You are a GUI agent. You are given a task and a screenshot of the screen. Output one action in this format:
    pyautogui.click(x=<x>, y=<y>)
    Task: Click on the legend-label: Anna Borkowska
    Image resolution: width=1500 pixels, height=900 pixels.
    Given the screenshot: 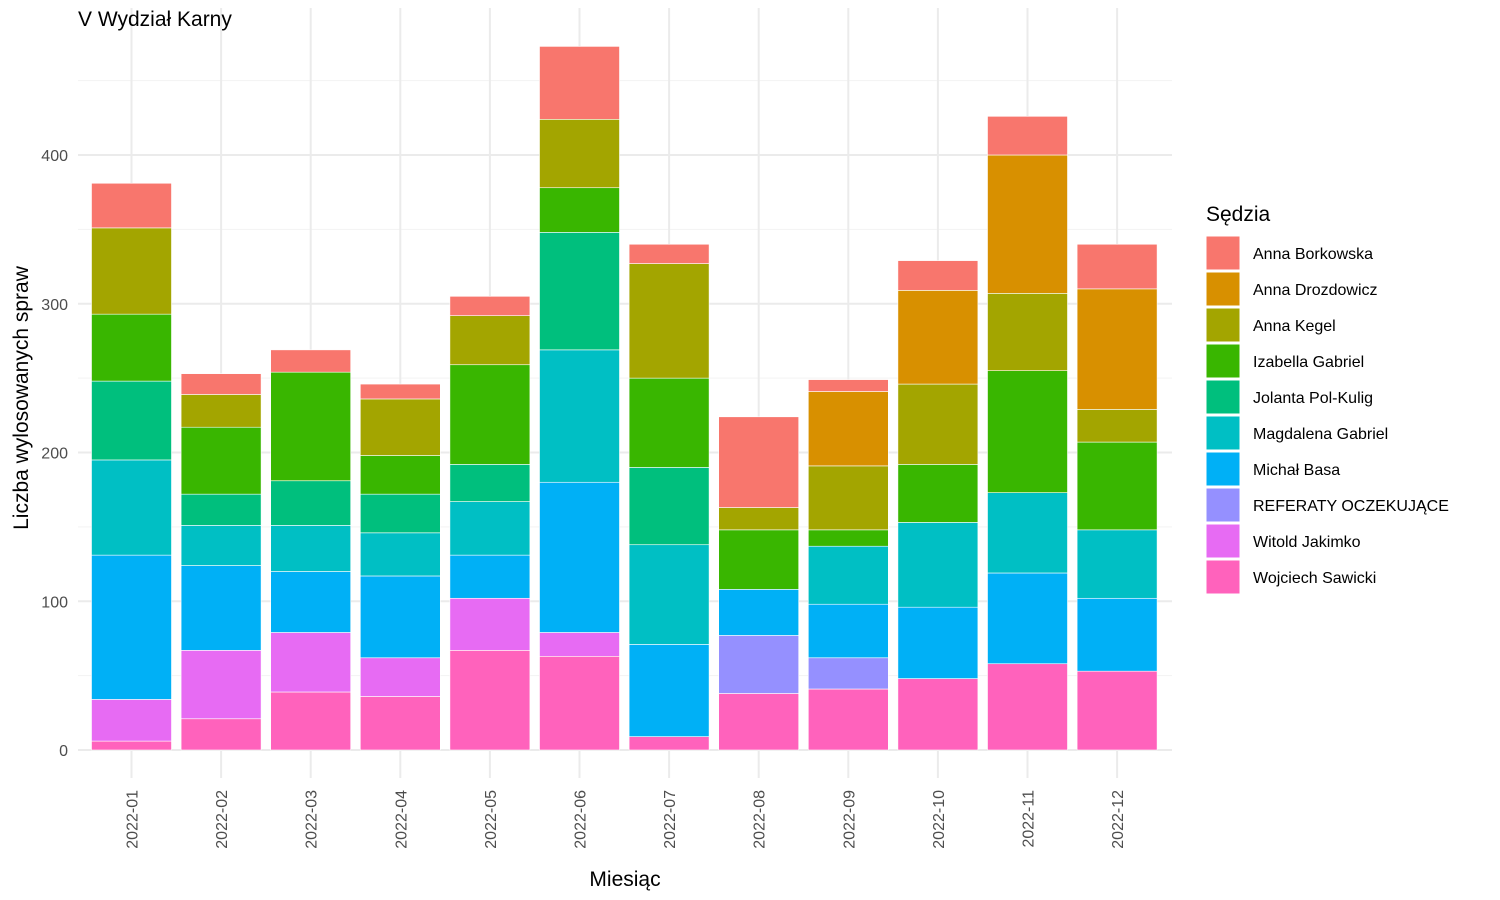 What is the action you would take?
    pyautogui.click(x=1313, y=254)
    